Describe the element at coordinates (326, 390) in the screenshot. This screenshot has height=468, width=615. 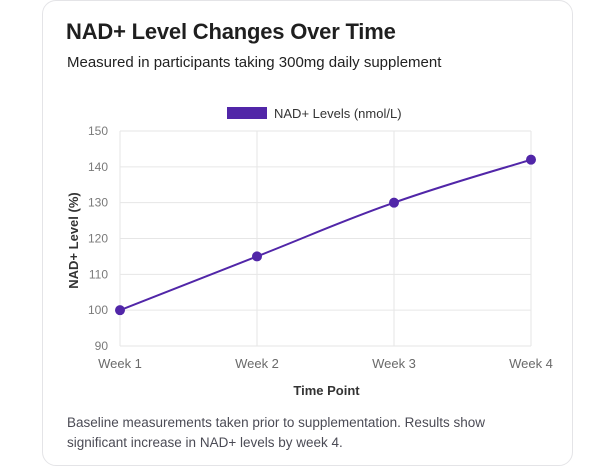
I see `x-axis-title: Time Point` at that location.